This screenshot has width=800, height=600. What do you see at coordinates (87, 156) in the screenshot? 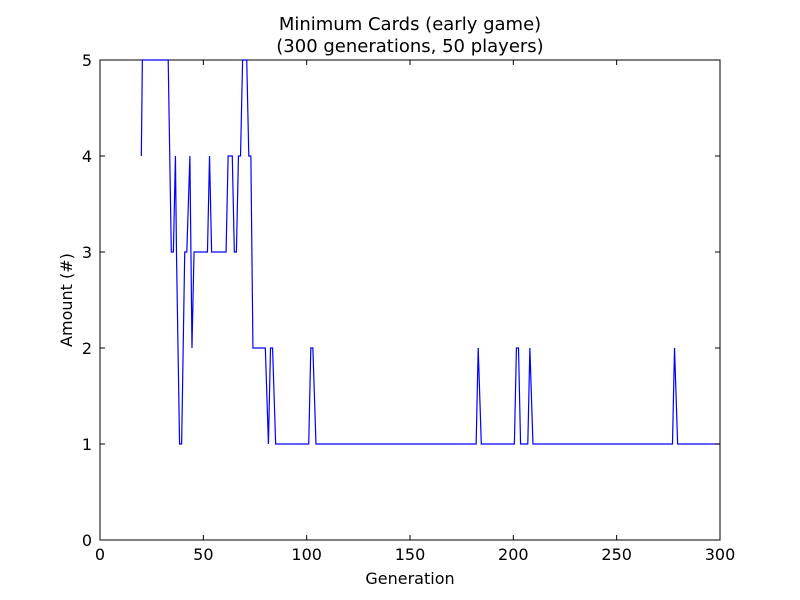
I see `y-tick-label: 4` at bounding box center [87, 156].